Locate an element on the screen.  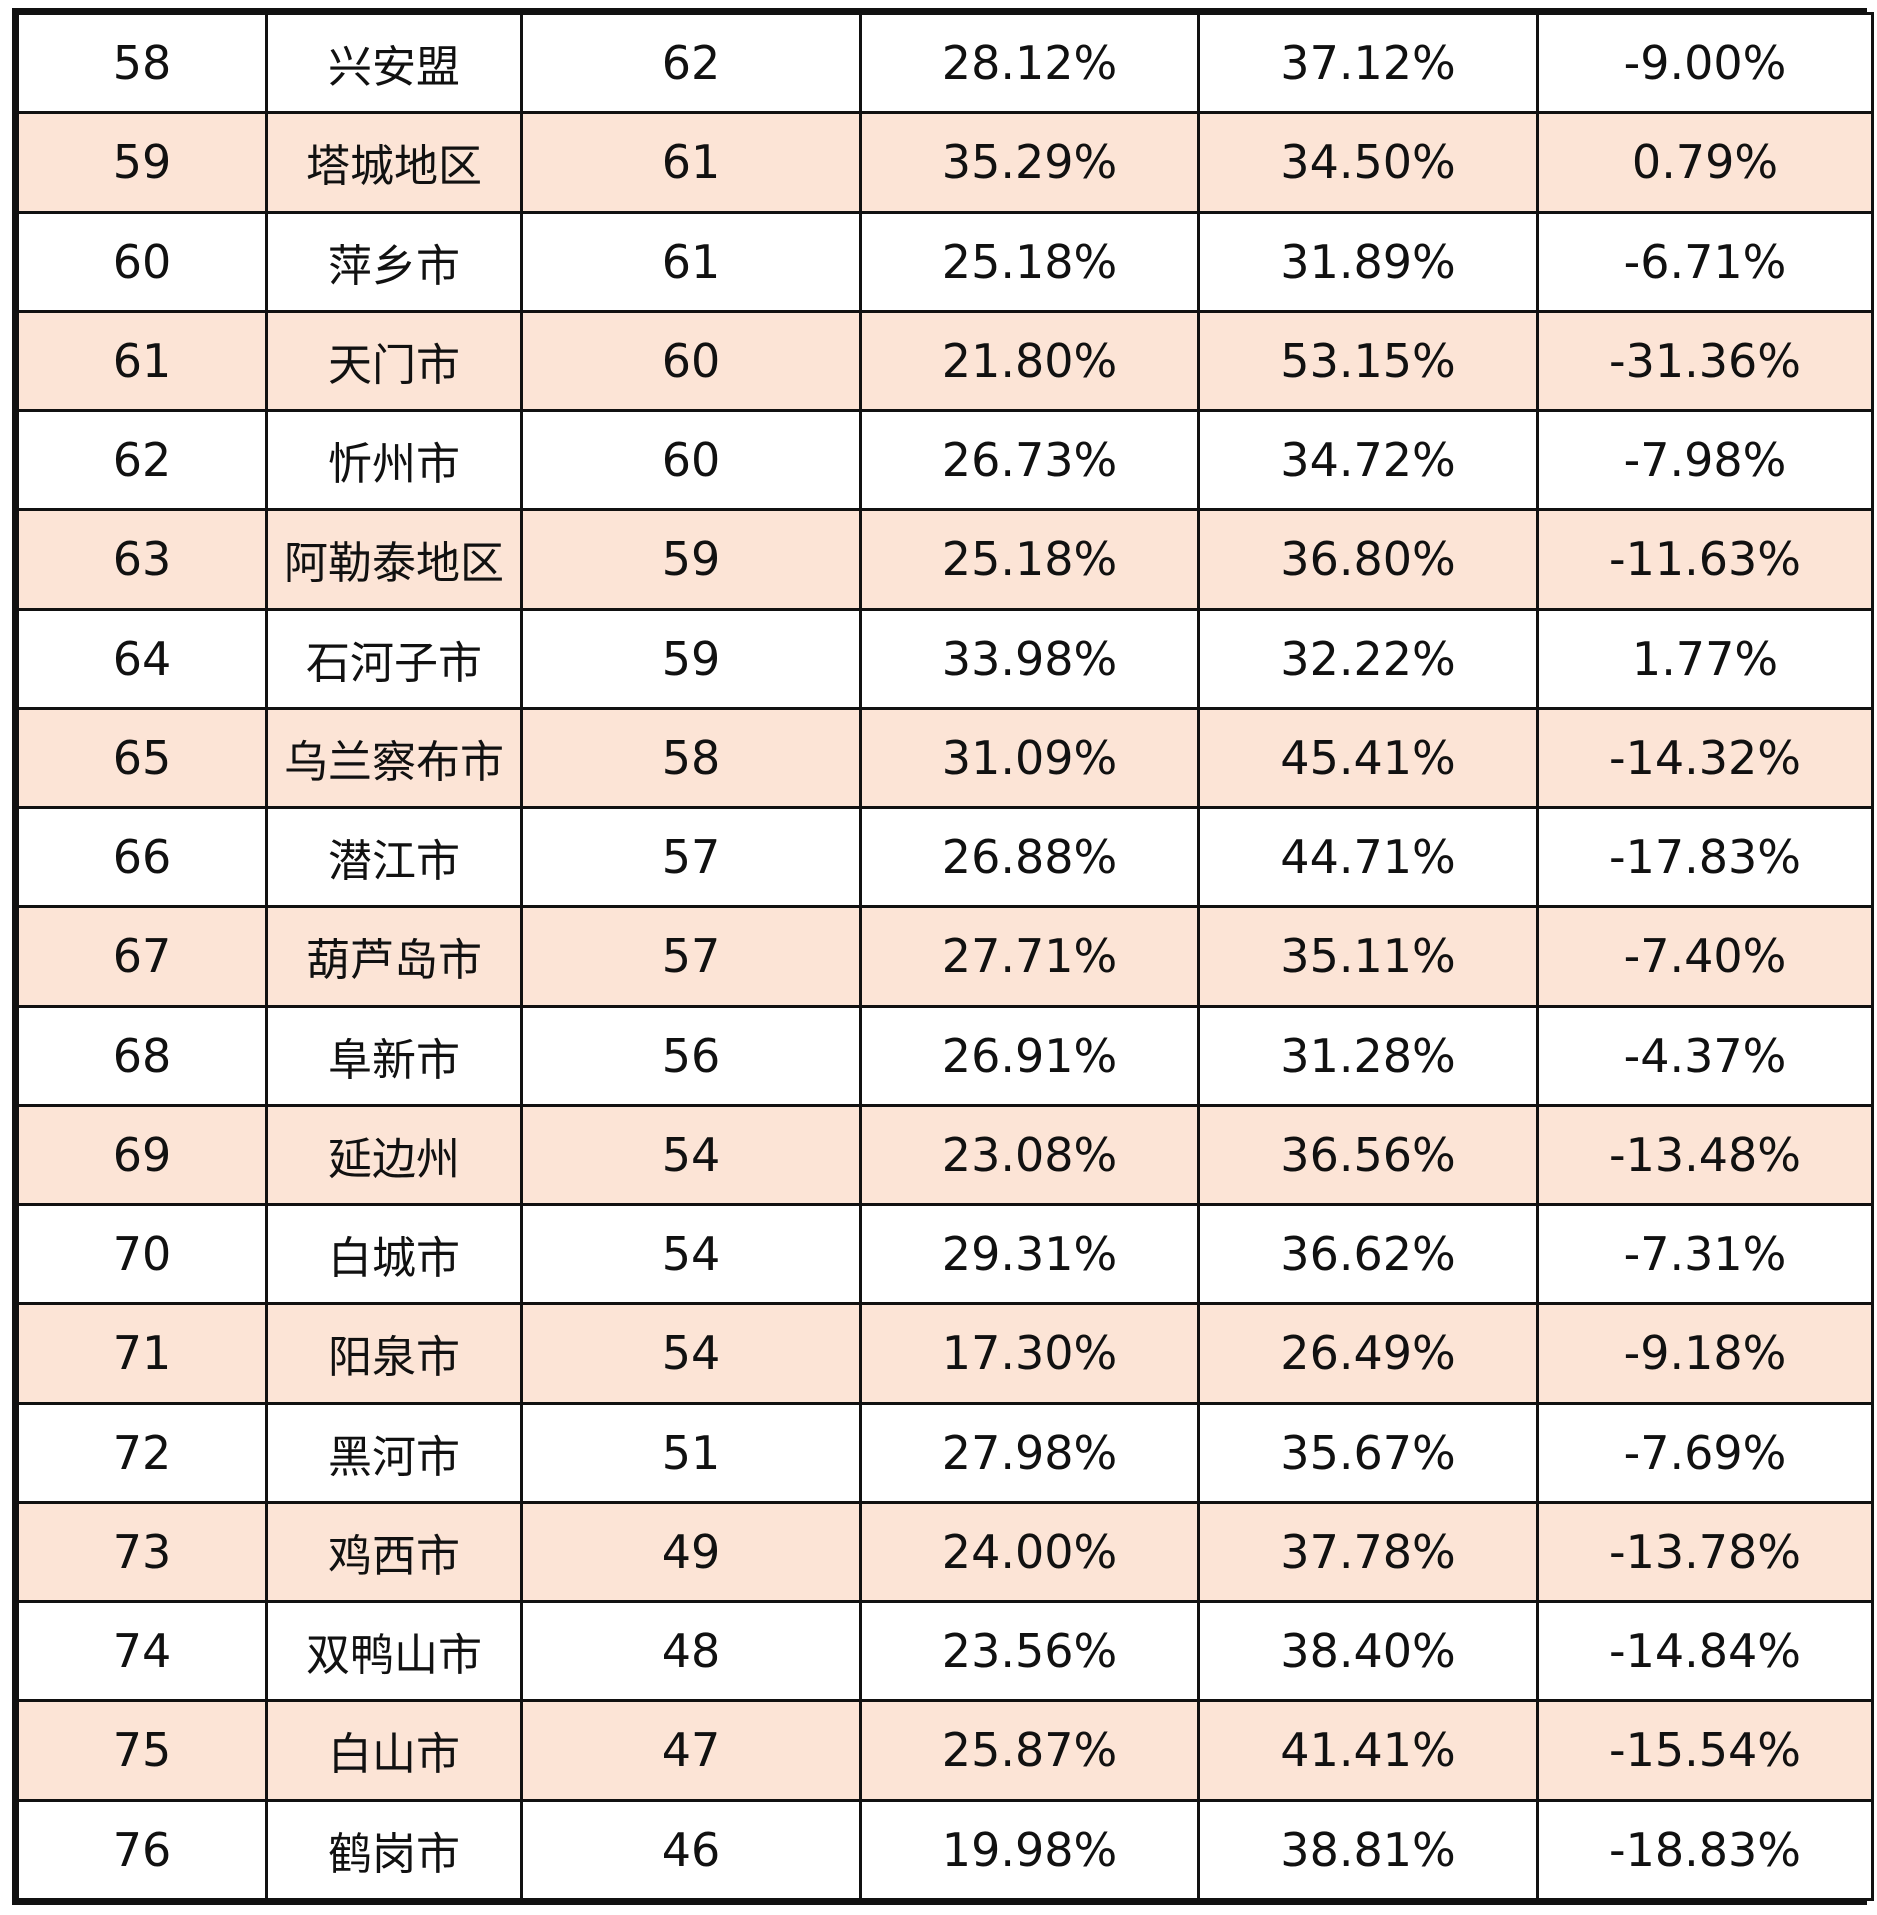
count-cell: 58 is located at coordinates (691, 758).